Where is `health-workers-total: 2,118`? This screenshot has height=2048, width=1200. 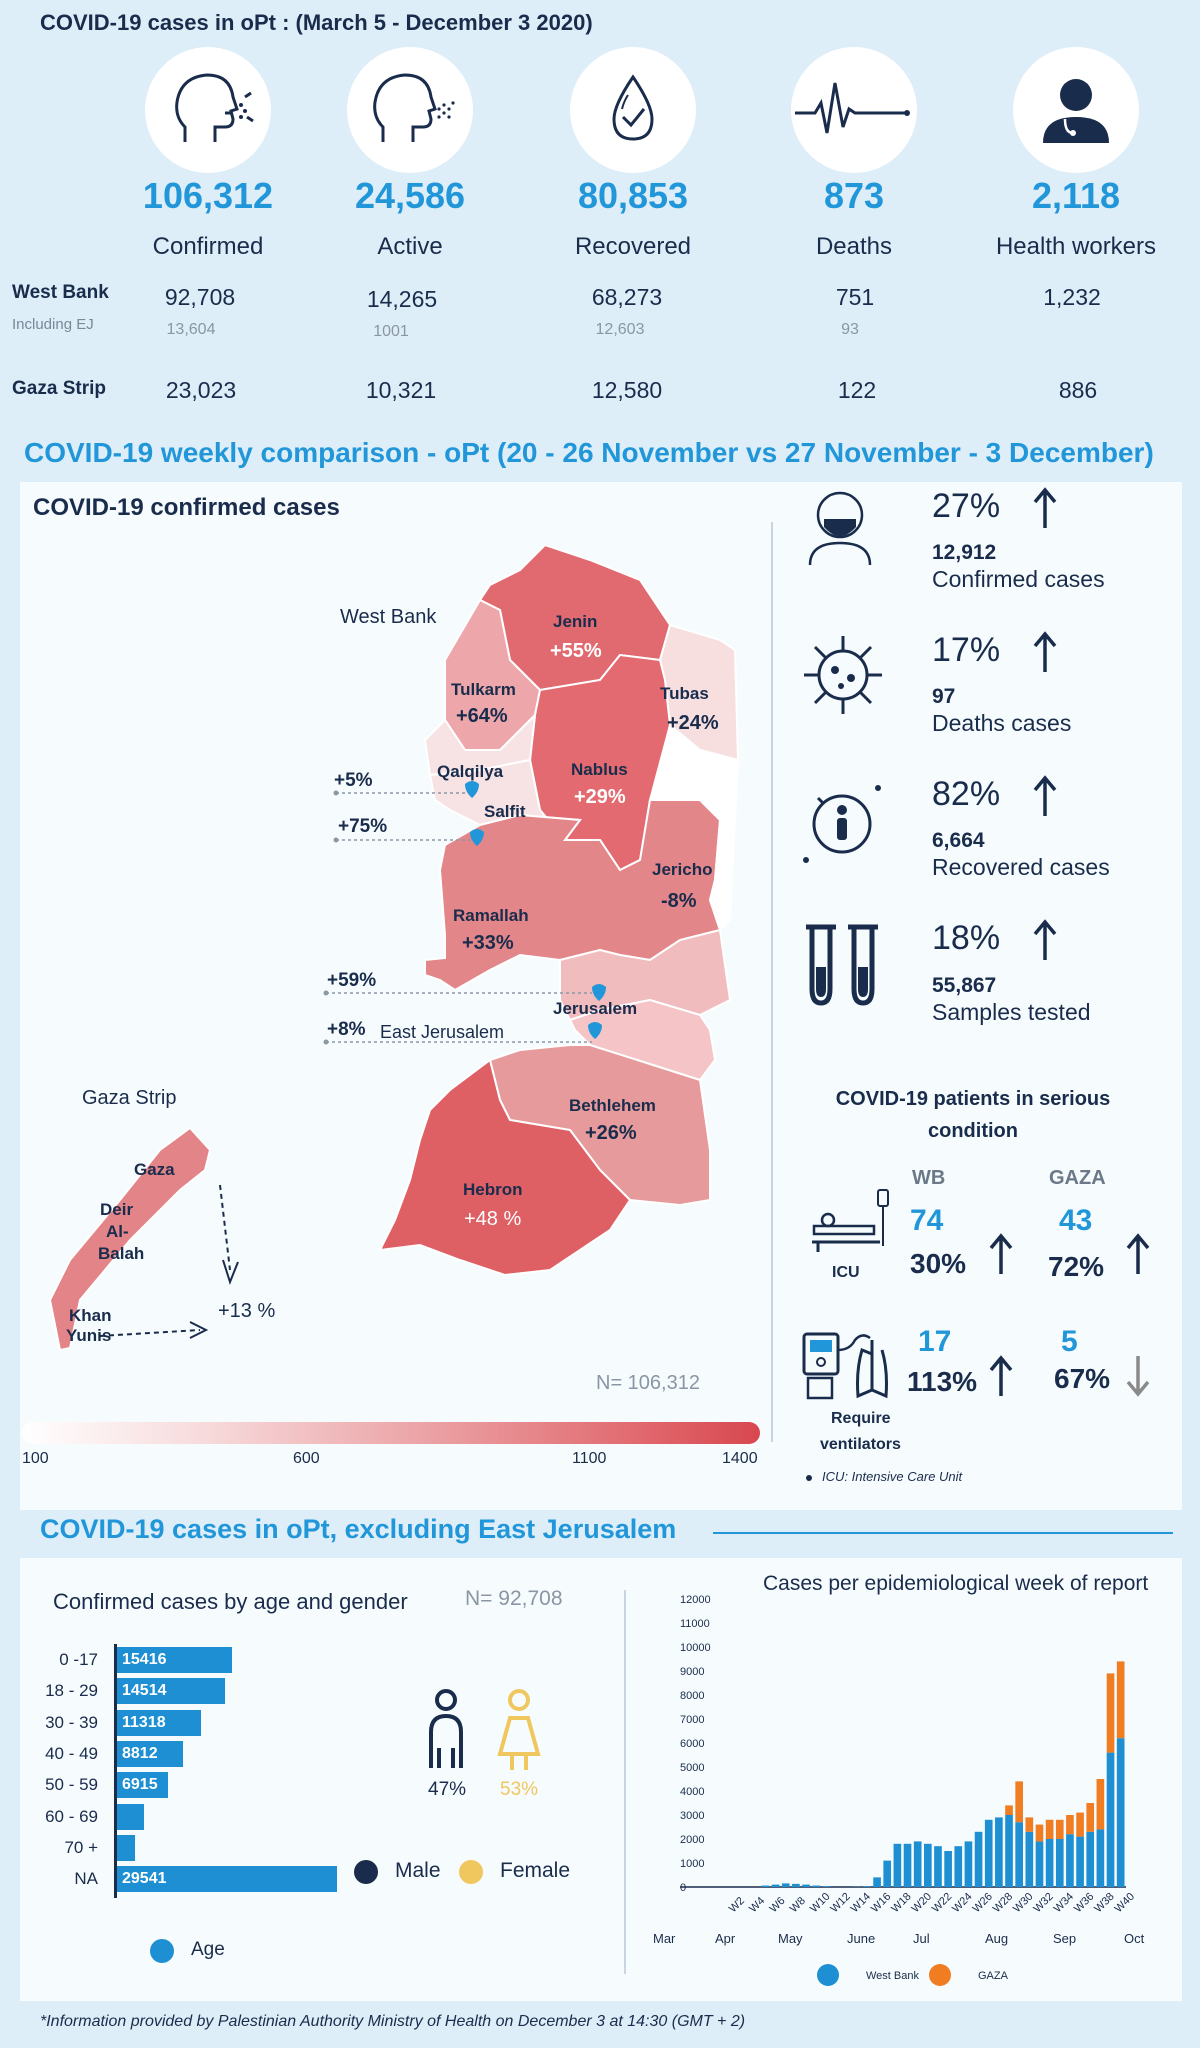
health-workers-total: 2,118 is located at coordinates (1076, 195).